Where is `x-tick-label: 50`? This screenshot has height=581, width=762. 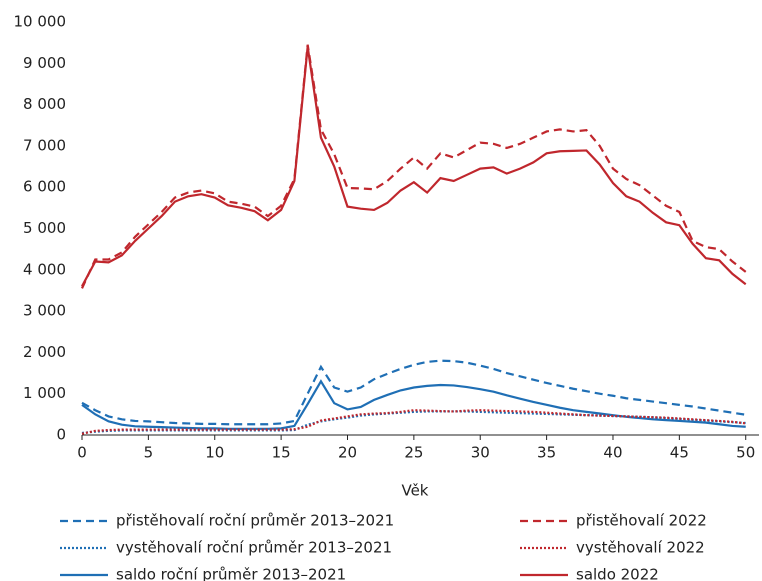
x-tick-label: 50 is located at coordinates (745, 453).